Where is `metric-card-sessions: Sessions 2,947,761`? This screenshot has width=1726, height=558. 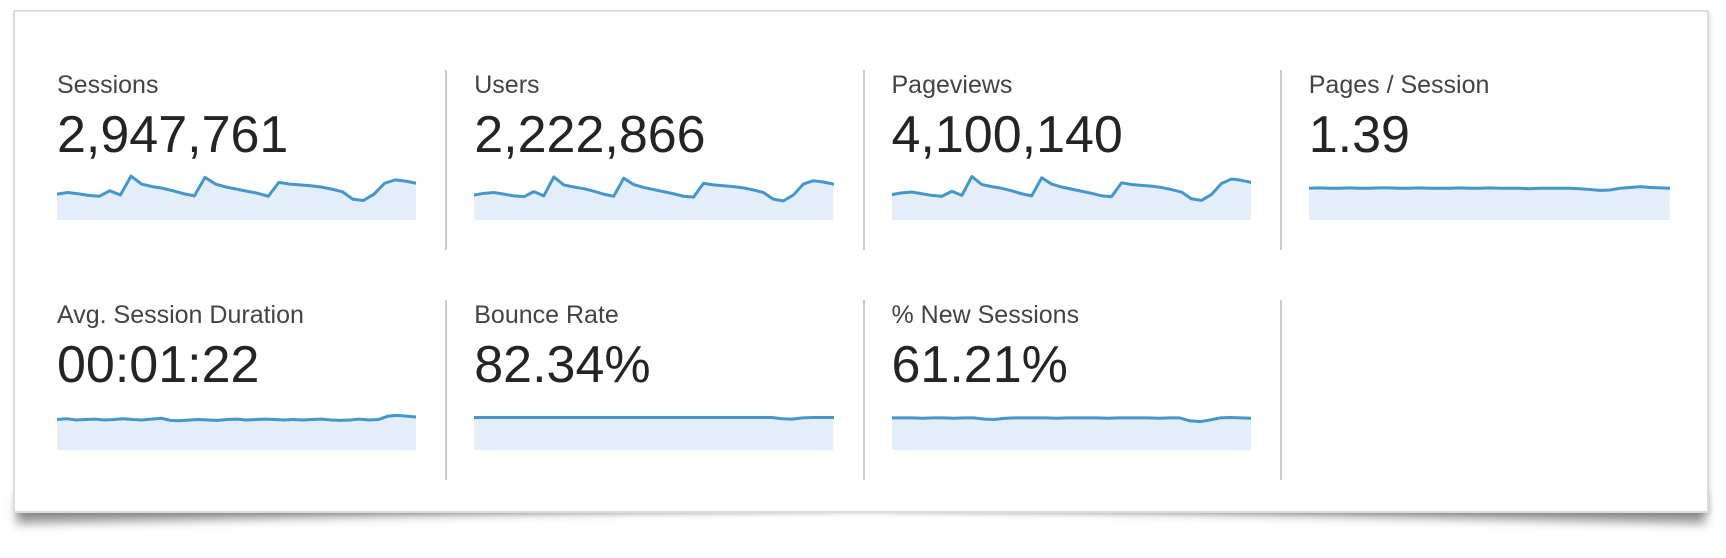 metric-card-sessions: Sessions 2,947,761 is located at coordinates (239, 160).